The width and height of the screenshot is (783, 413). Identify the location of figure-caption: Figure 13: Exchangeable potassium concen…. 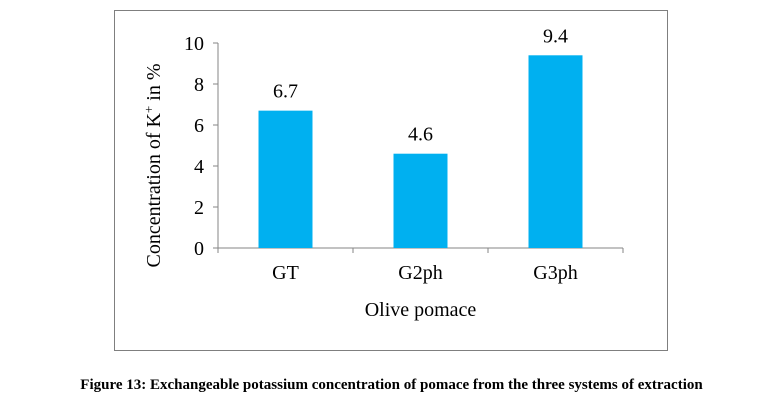
(391, 385).